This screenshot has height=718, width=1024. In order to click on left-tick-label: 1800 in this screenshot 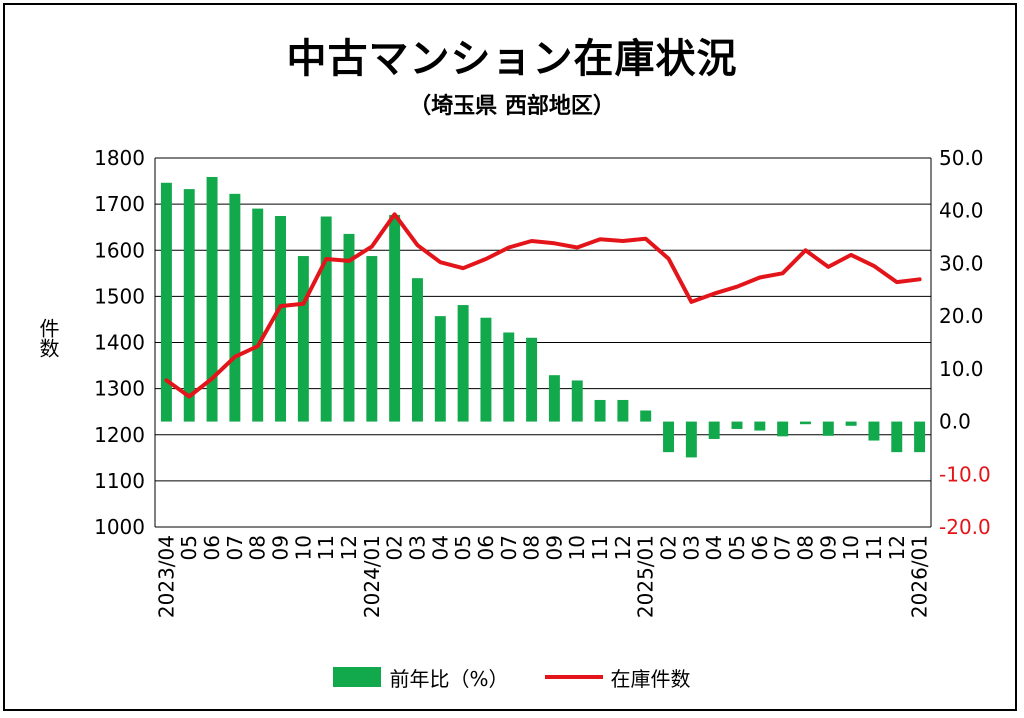, I will do `click(119, 158)`.